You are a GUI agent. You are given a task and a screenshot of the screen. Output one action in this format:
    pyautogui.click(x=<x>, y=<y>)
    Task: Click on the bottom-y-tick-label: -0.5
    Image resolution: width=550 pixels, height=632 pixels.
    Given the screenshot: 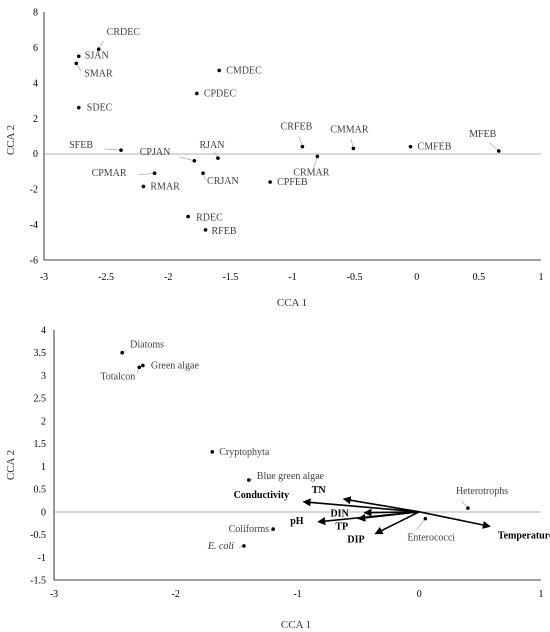 What is the action you would take?
    pyautogui.click(x=38, y=535)
    